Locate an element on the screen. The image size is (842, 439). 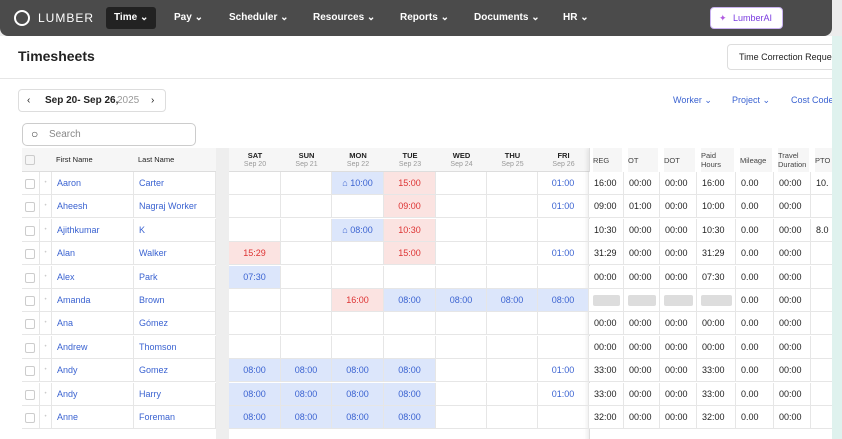
day-cell: 07:30 is located at coordinates (255, 277).